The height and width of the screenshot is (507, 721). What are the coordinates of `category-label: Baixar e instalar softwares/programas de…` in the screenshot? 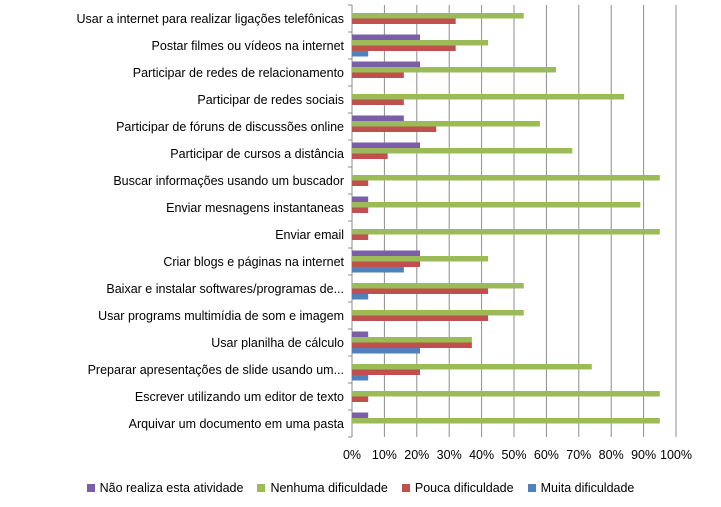 It's located at (225, 289).